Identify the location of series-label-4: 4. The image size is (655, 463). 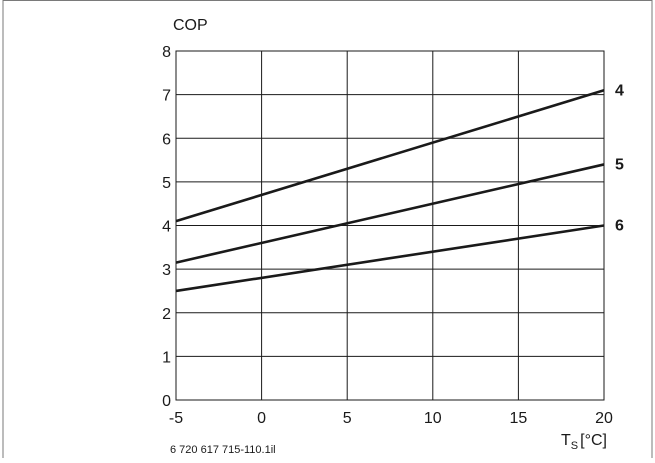
(619, 90).